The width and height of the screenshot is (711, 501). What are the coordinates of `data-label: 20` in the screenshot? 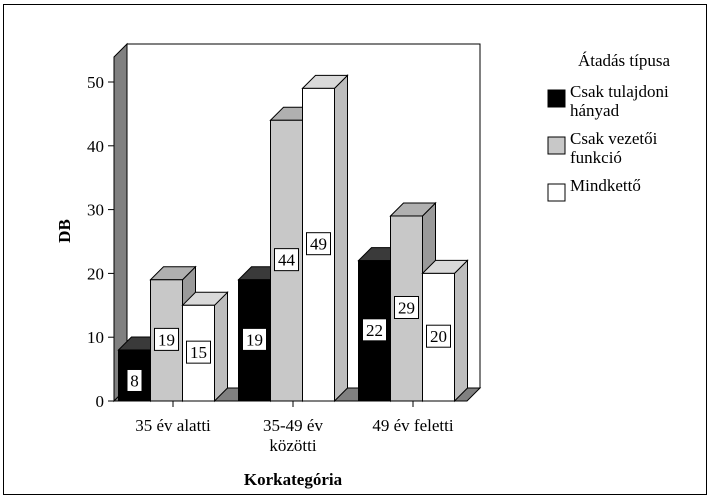 It's located at (438, 336).